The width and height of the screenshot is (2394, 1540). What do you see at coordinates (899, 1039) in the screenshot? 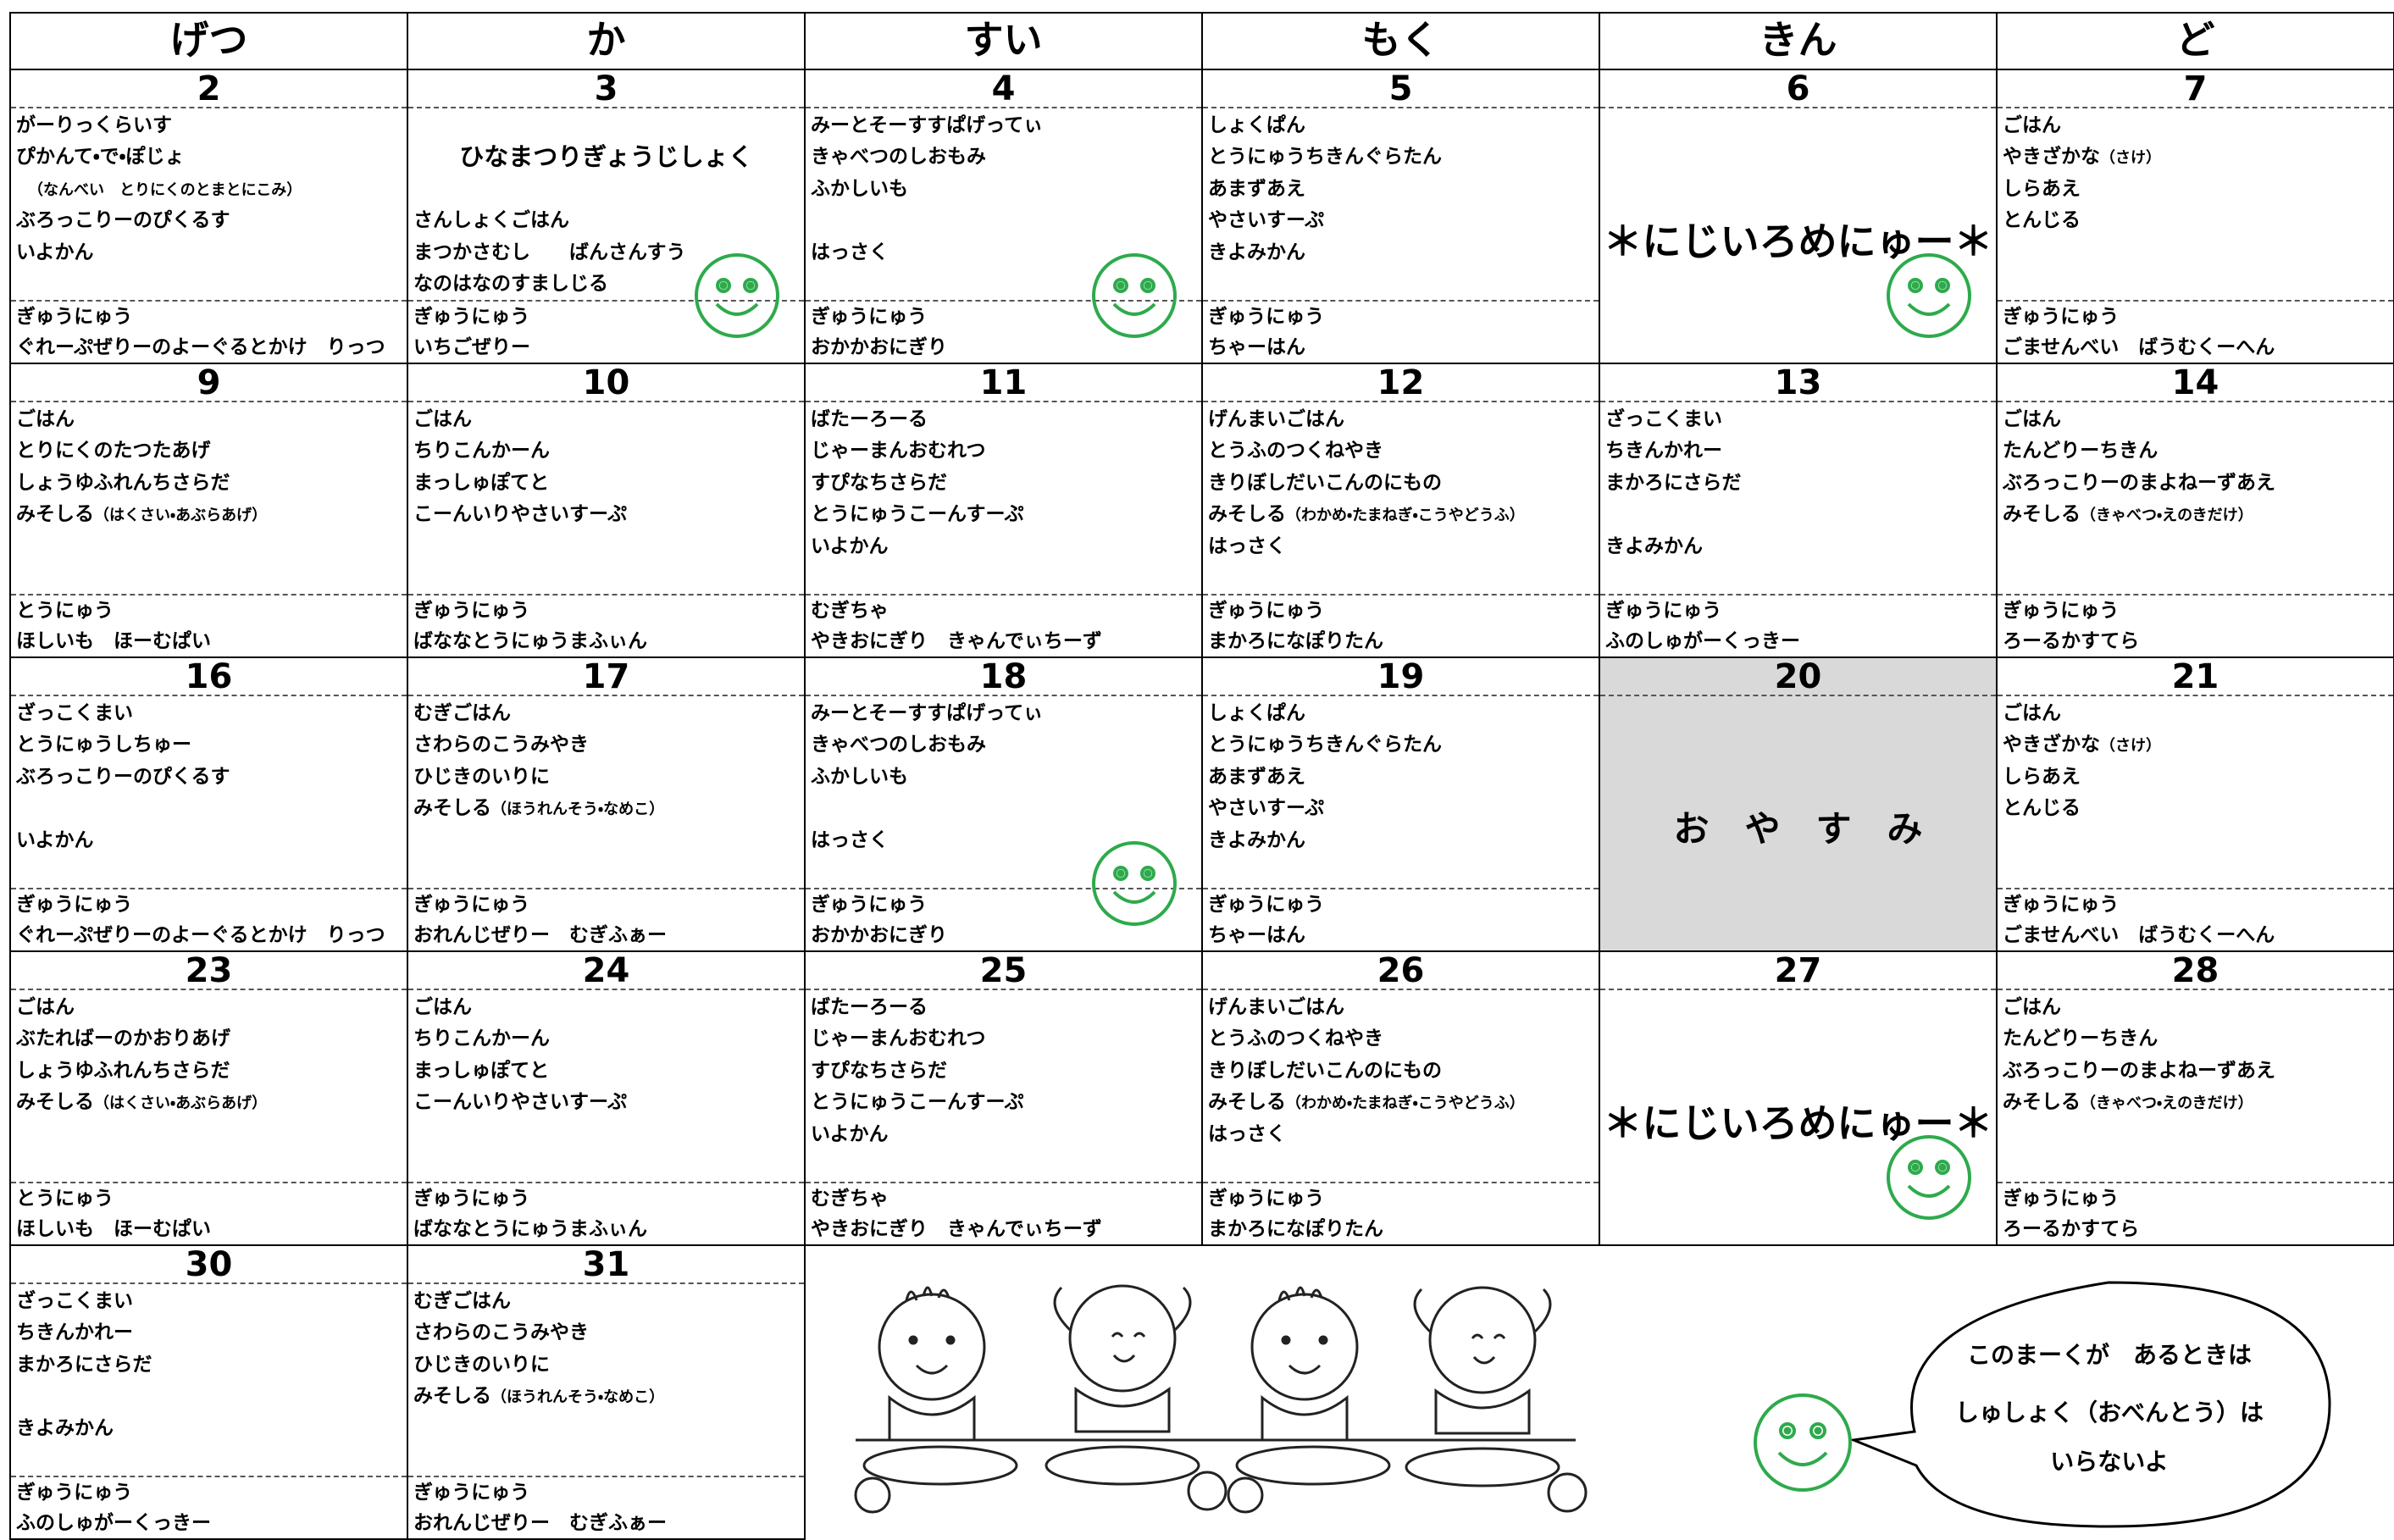
I see `menu-item: じゃーまんおむれつ` at bounding box center [899, 1039].